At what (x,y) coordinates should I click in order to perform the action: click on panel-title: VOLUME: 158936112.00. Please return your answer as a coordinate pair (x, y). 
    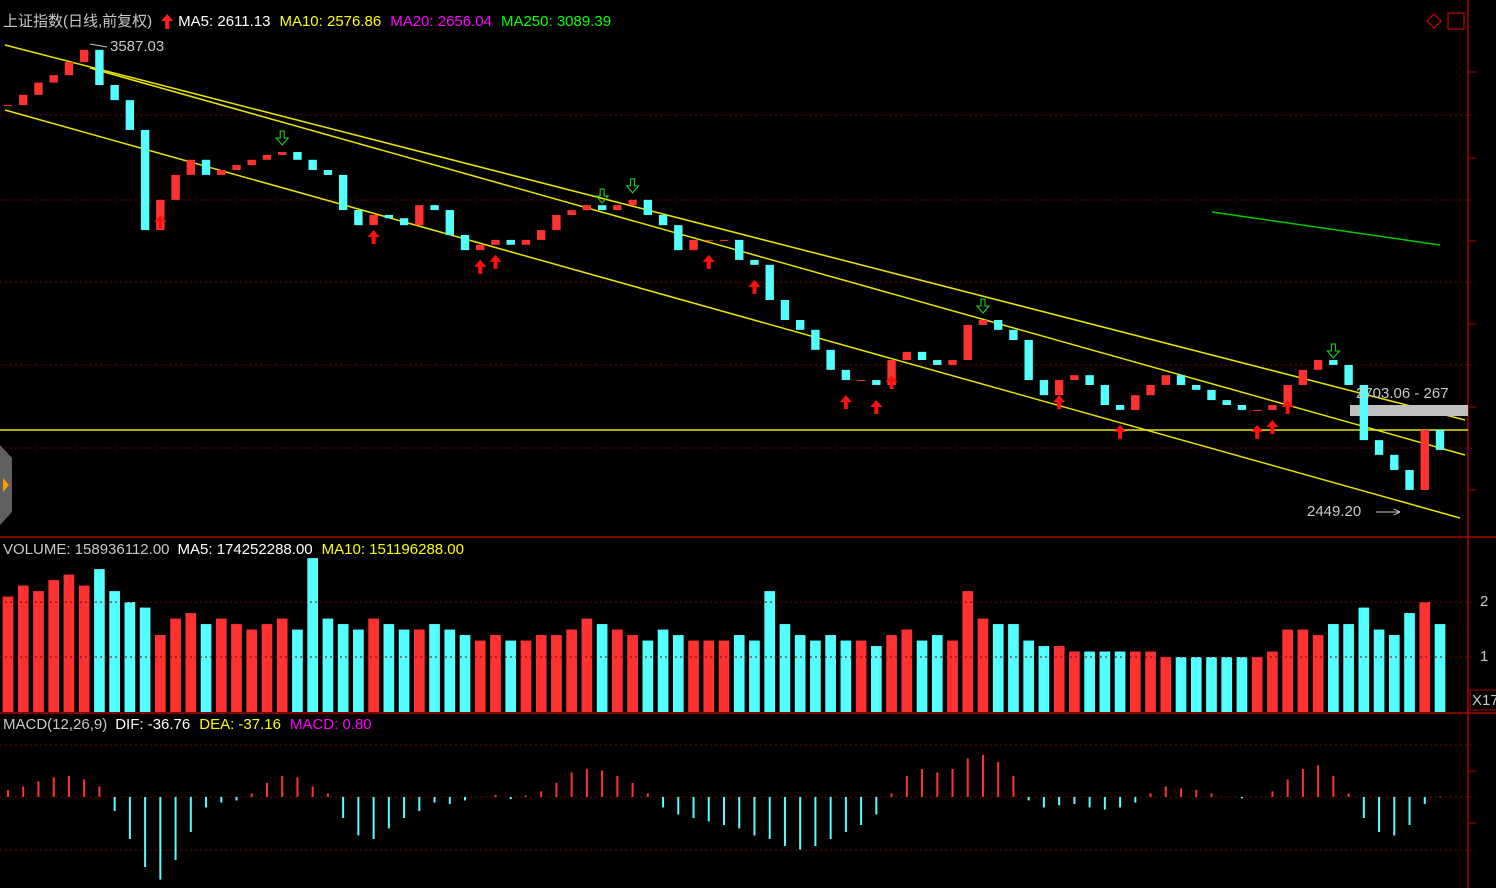
    Looking at the image, I should click on (86, 549).